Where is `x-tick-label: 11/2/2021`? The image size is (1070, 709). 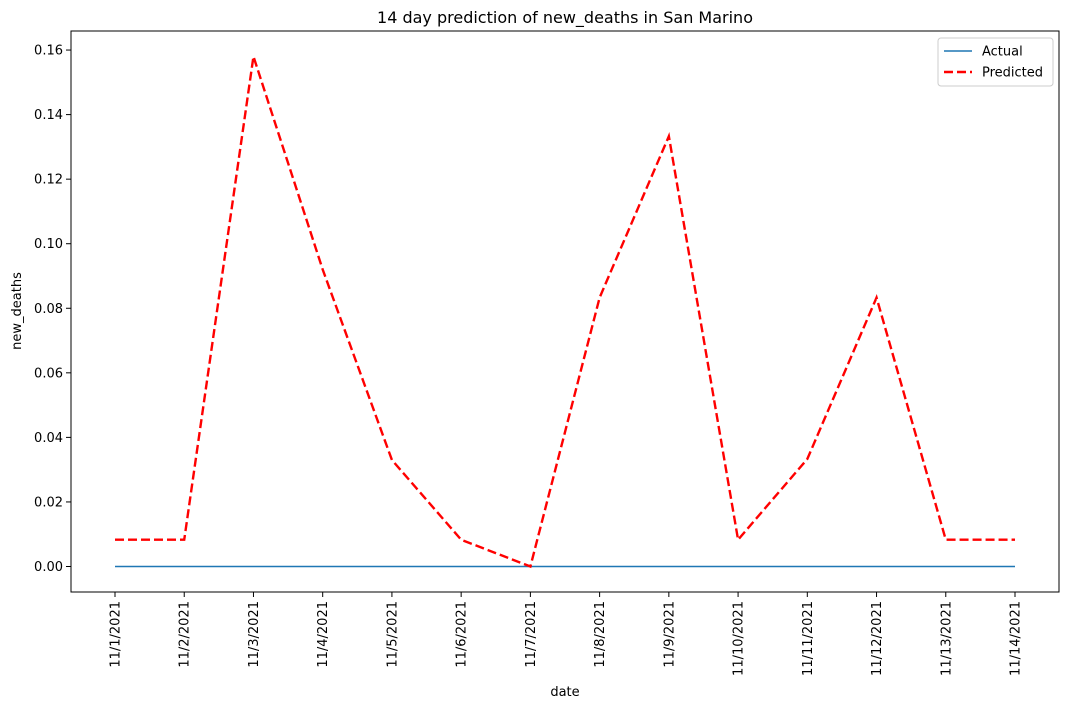 x-tick-label: 11/2/2021 is located at coordinates (185, 634).